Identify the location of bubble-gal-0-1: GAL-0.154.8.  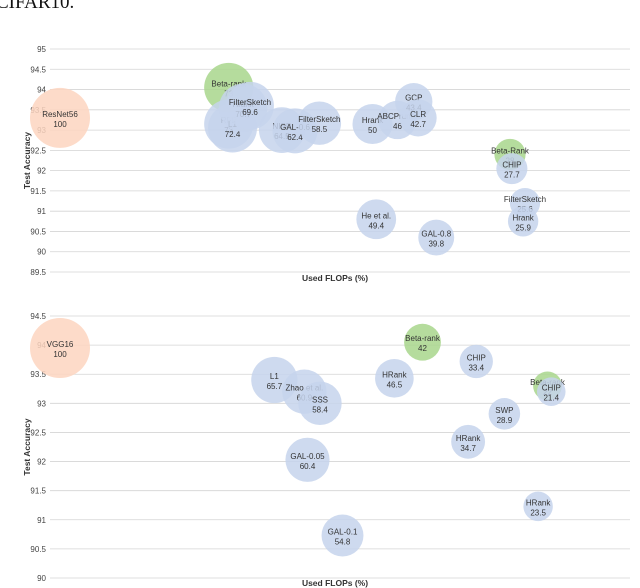
(342, 535).